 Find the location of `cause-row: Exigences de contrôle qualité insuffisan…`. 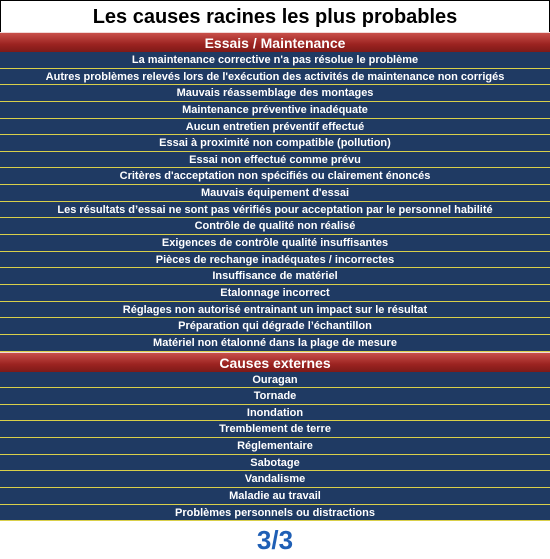

cause-row: Exigences de contrôle qualité insuffisan… is located at coordinates (275, 243).